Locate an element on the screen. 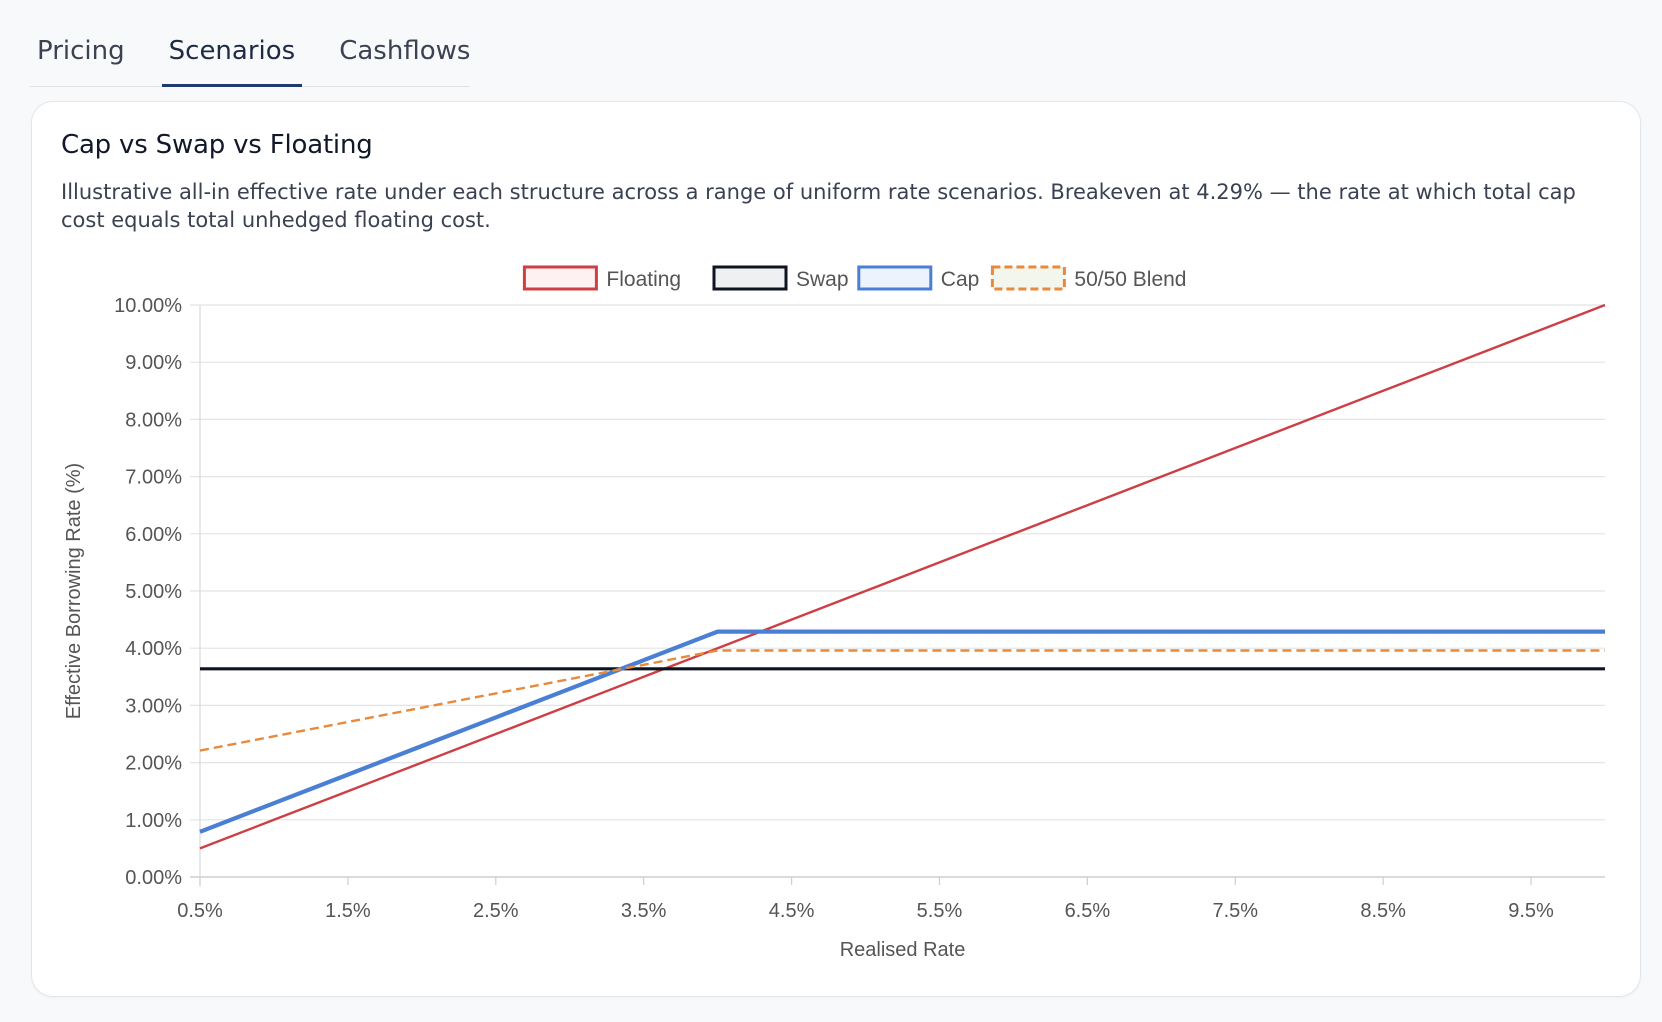 Image resolution: width=1662 pixels, height=1022 pixels. x-axis-title: Realised Rate is located at coordinates (903, 950).